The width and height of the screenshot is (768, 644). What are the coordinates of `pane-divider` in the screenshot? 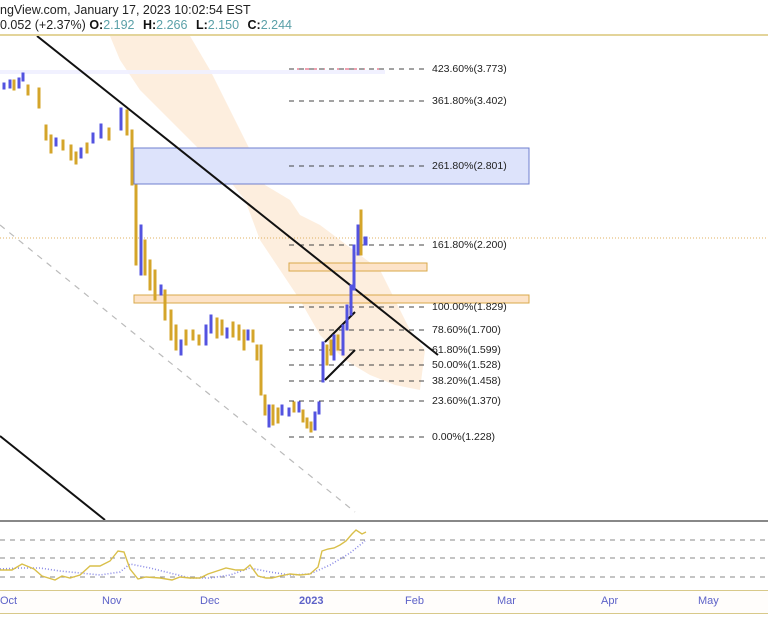 It's located at (384, 521).